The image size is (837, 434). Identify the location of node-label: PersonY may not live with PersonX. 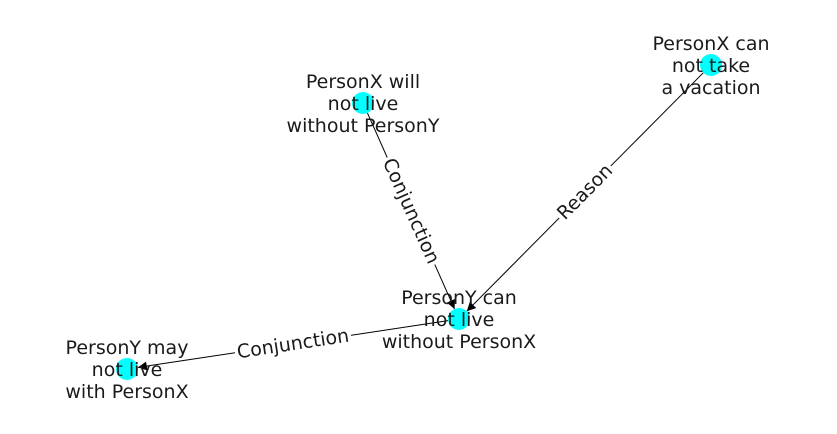
(126, 370).